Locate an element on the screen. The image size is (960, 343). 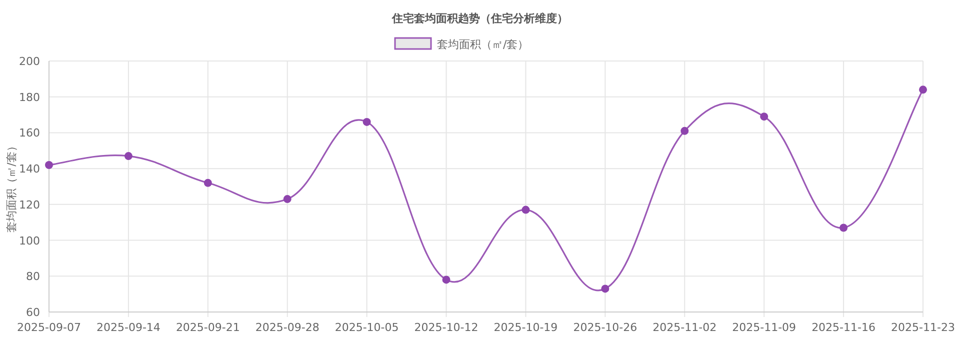
x-tick-label: 2025-11-23 is located at coordinates (923, 327).